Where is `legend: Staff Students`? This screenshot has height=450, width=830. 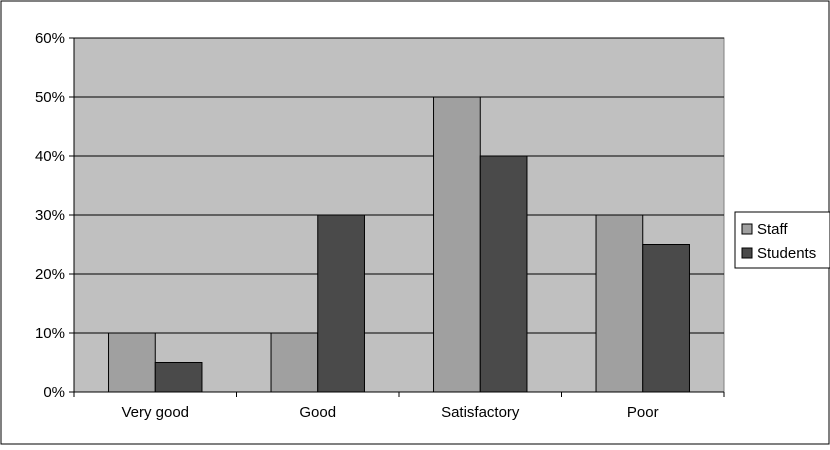 legend: Staff Students is located at coordinates (782, 240).